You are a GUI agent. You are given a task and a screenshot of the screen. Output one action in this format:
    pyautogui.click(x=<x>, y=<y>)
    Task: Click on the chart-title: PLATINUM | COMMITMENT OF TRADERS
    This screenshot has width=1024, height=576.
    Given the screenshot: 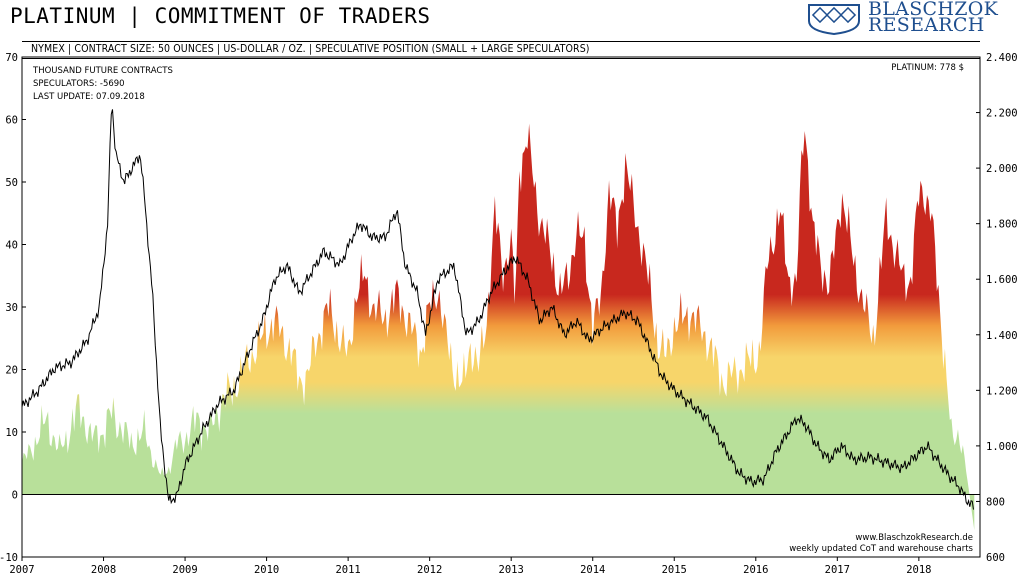 What is the action you would take?
    pyautogui.click(x=220, y=16)
    